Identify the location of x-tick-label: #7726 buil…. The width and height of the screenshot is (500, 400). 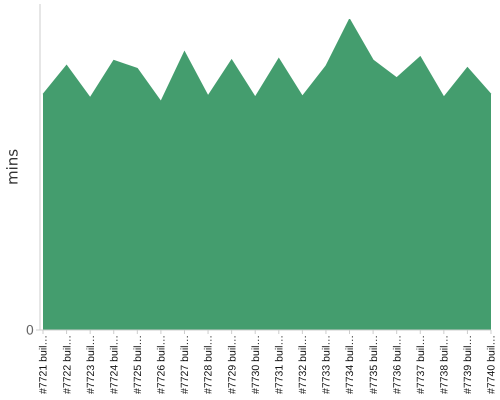
(162, 364).